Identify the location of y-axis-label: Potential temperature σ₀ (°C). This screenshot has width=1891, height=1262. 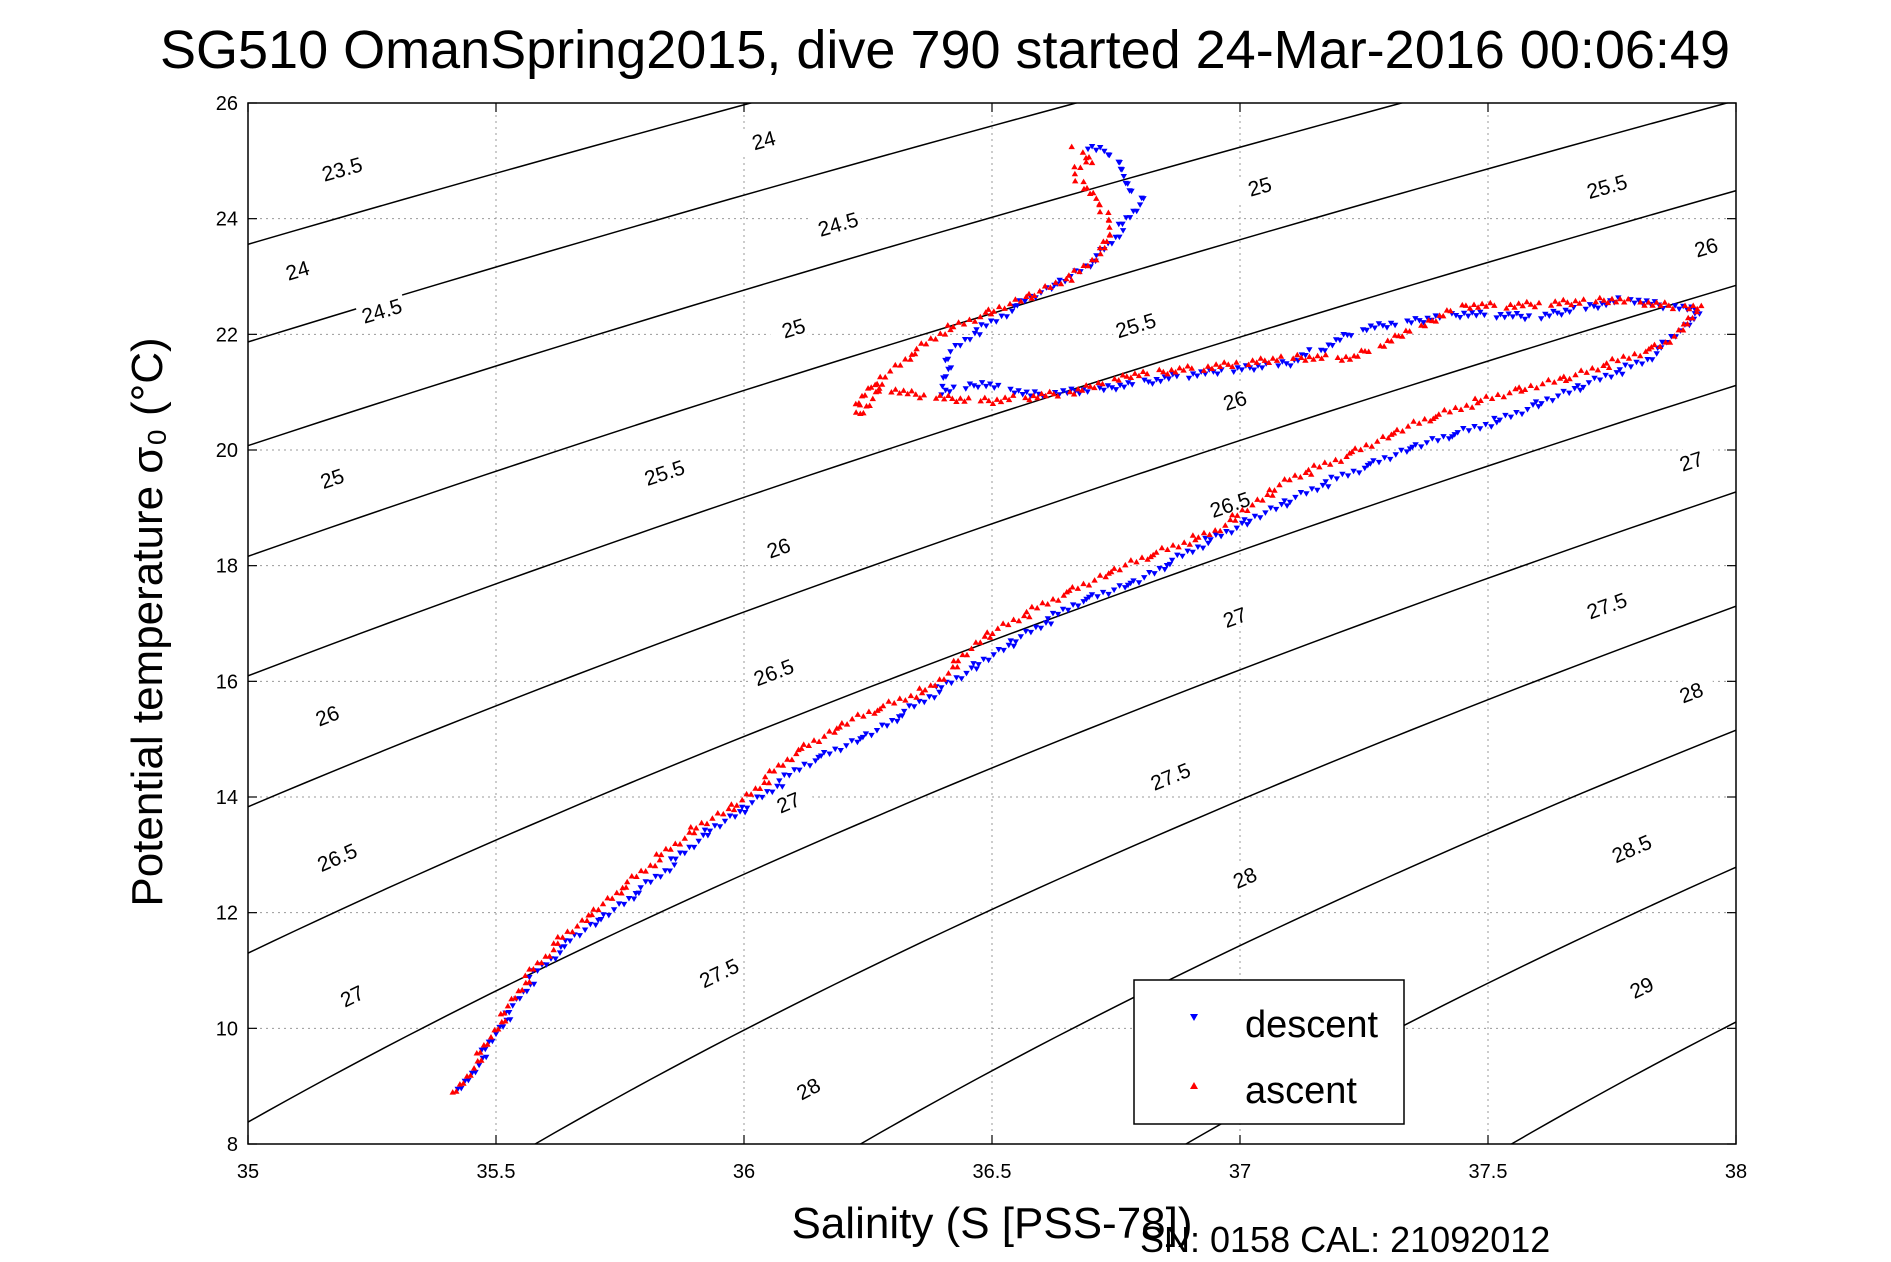
(147, 621).